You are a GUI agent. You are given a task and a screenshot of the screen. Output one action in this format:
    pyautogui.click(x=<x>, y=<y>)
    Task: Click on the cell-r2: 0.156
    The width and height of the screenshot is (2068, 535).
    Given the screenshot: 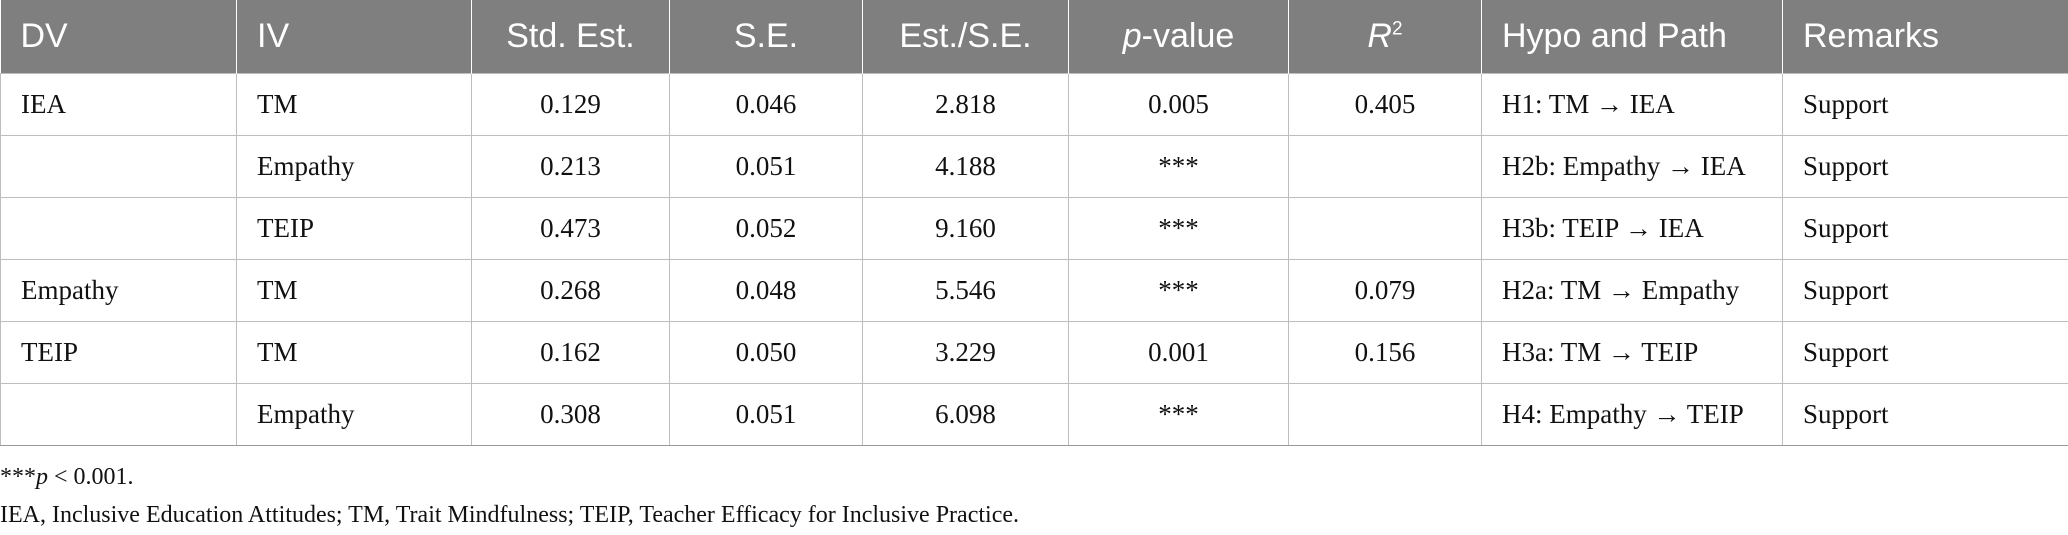 What is the action you would take?
    pyautogui.click(x=1385, y=352)
    